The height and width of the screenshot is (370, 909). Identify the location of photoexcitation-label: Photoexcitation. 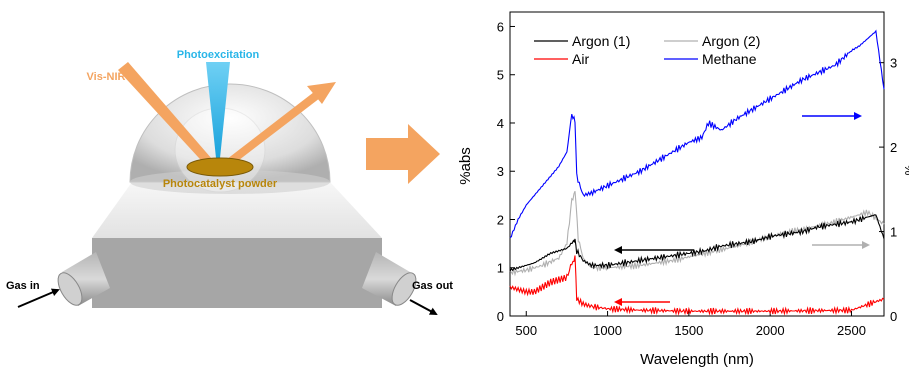
(218, 55).